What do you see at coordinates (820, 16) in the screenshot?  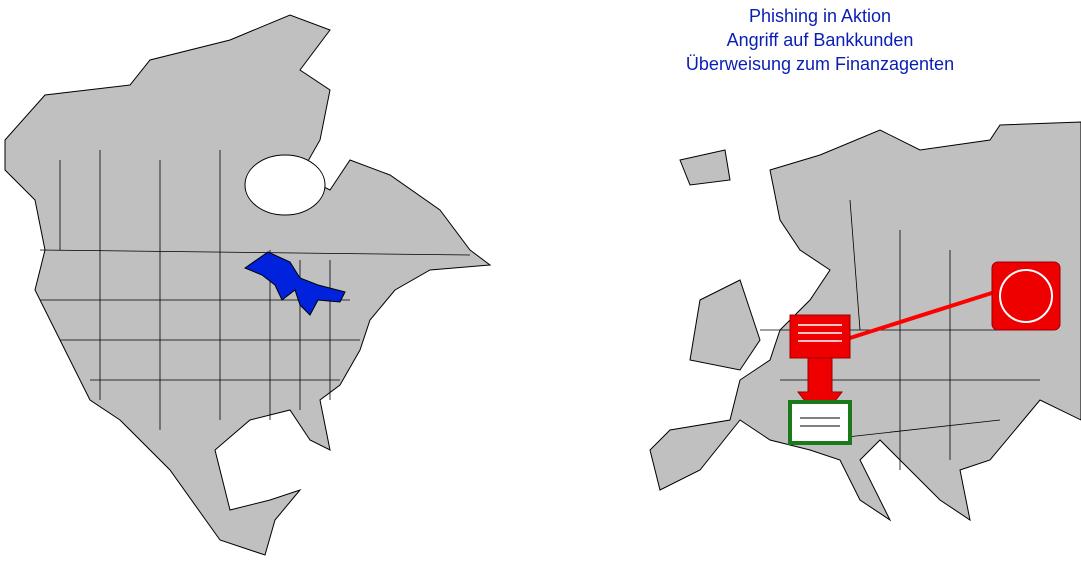 I see `title-line: Phishing in Aktion` at bounding box center [820, 16].